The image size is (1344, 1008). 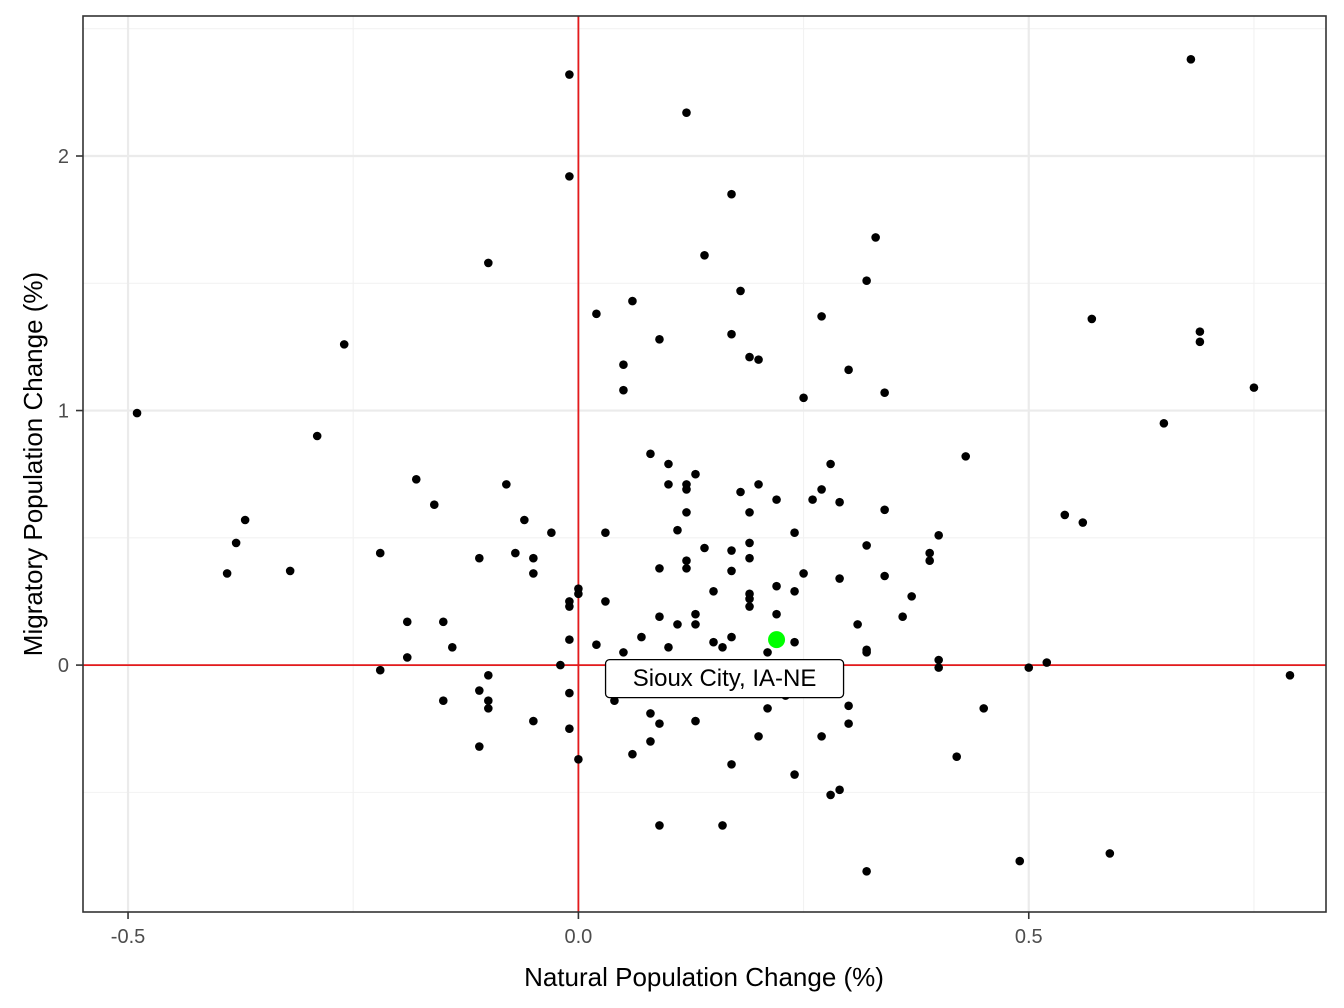 I want to click on annotation-label: Sioux City, IA-NE, so click(x=725, y=678).